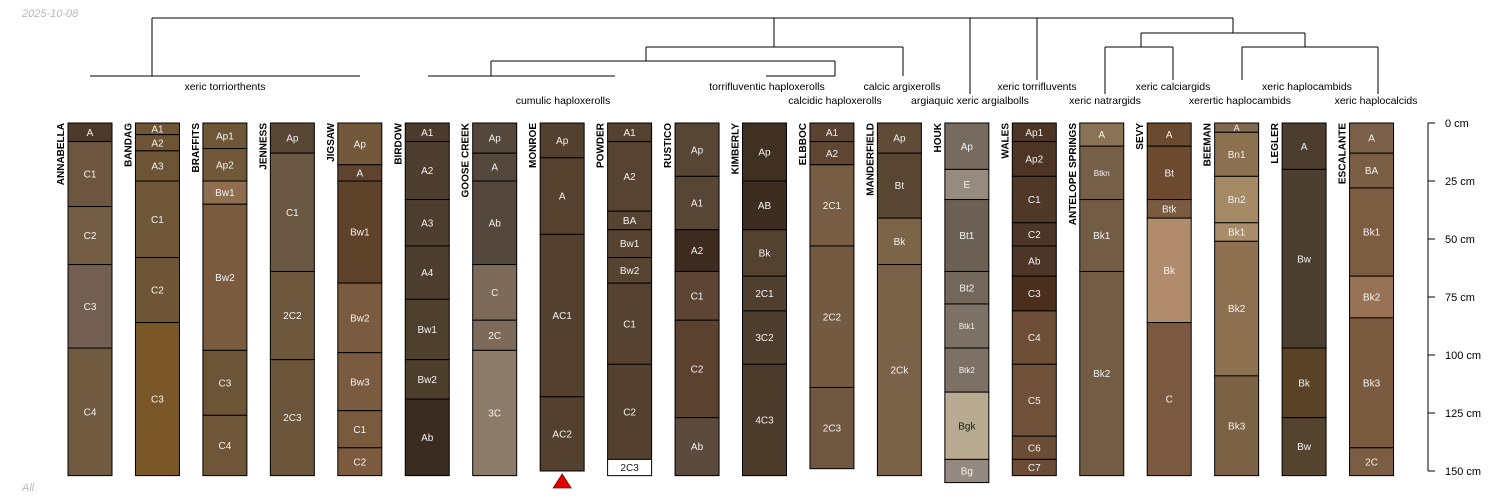 The height and width of the screenshot is (500, 1500). What do you see at coordinates (630, 221) in the screenshot?
I see `horizon-label: BA` at bounding box center [630, 221].